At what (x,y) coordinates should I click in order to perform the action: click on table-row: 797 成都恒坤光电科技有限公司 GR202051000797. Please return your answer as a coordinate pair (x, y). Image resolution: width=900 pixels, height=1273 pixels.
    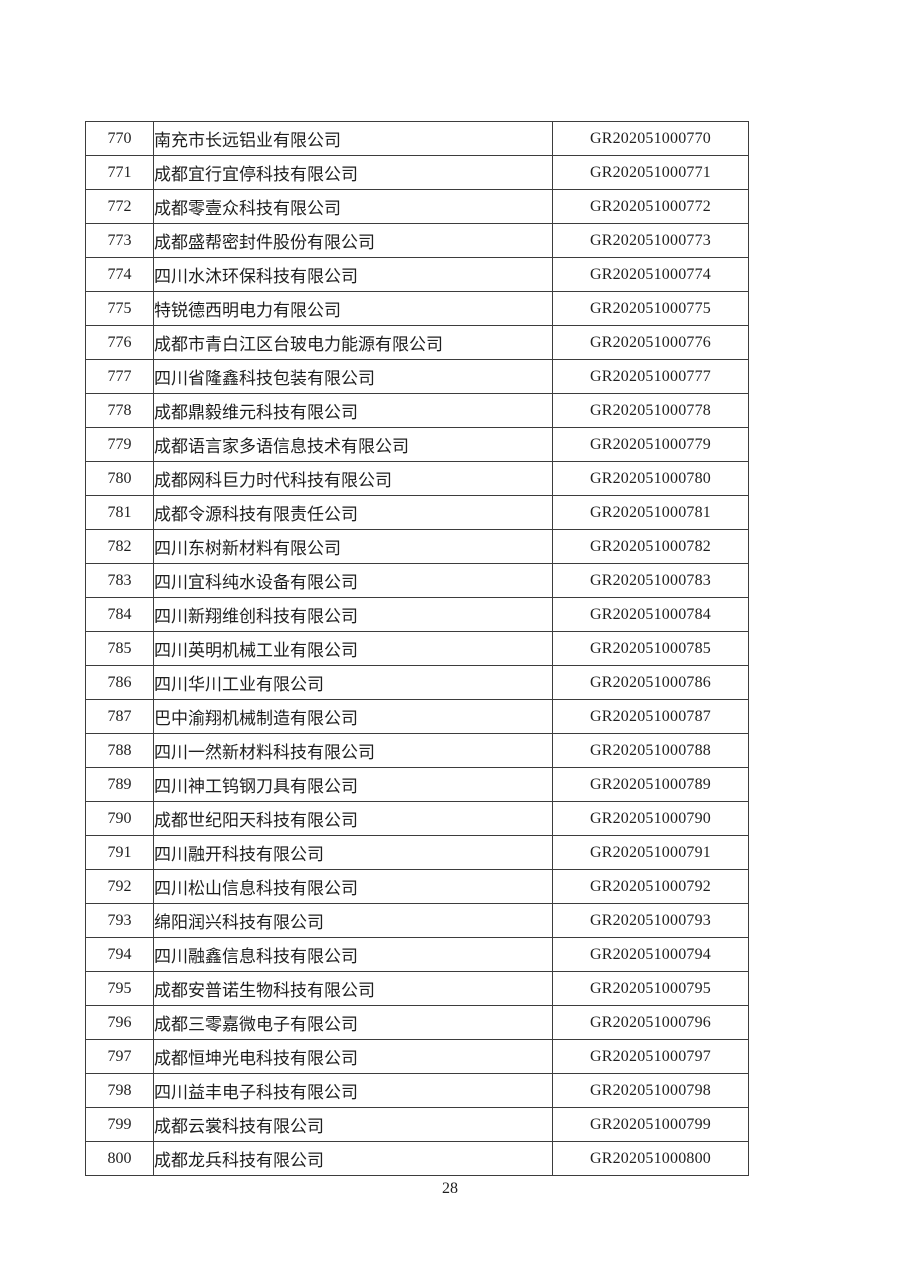
    Looking at the image, I should click on (417, 1056).